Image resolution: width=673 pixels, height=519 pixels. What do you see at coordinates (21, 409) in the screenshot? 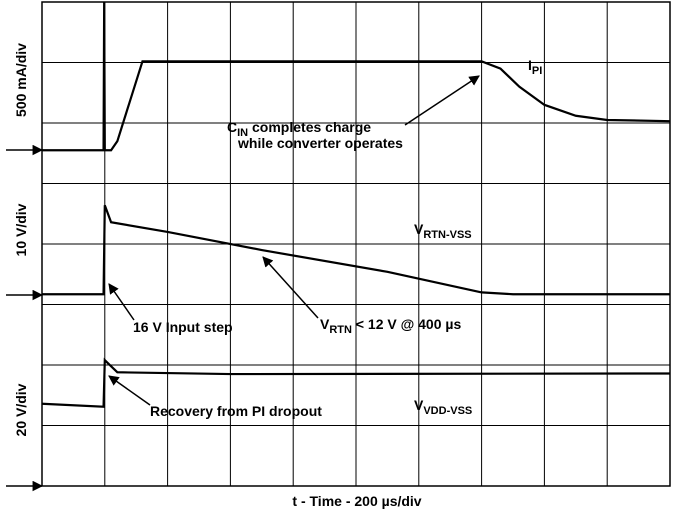
I see `y-axis-label: 20 V/div` at bounding box center [21, 409].